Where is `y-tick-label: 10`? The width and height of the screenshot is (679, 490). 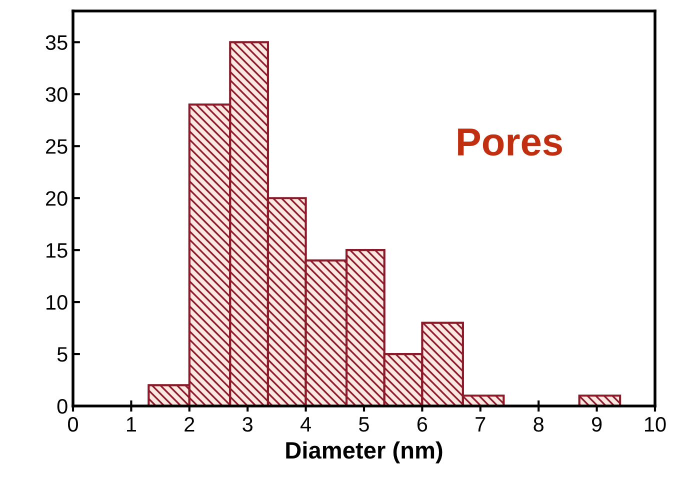
y-tick-label: 10 is located at coordinates (57, 302).